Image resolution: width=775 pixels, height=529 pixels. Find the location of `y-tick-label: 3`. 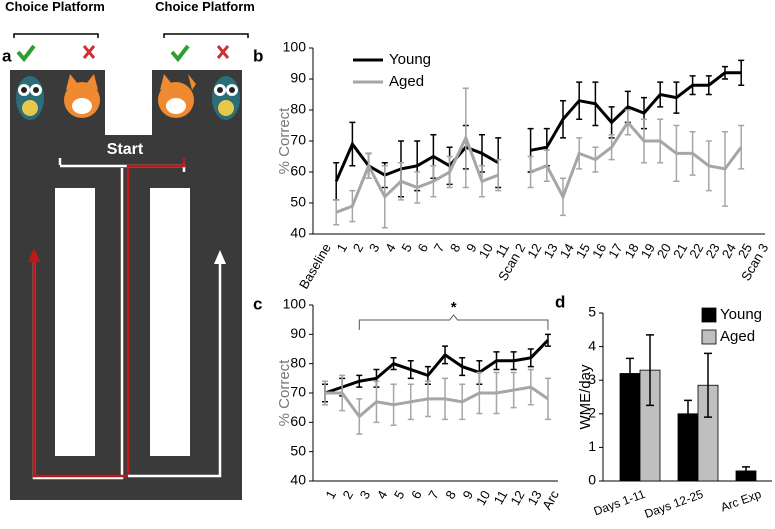

y-tick-label: 3 is located at coordinates (592, 379).